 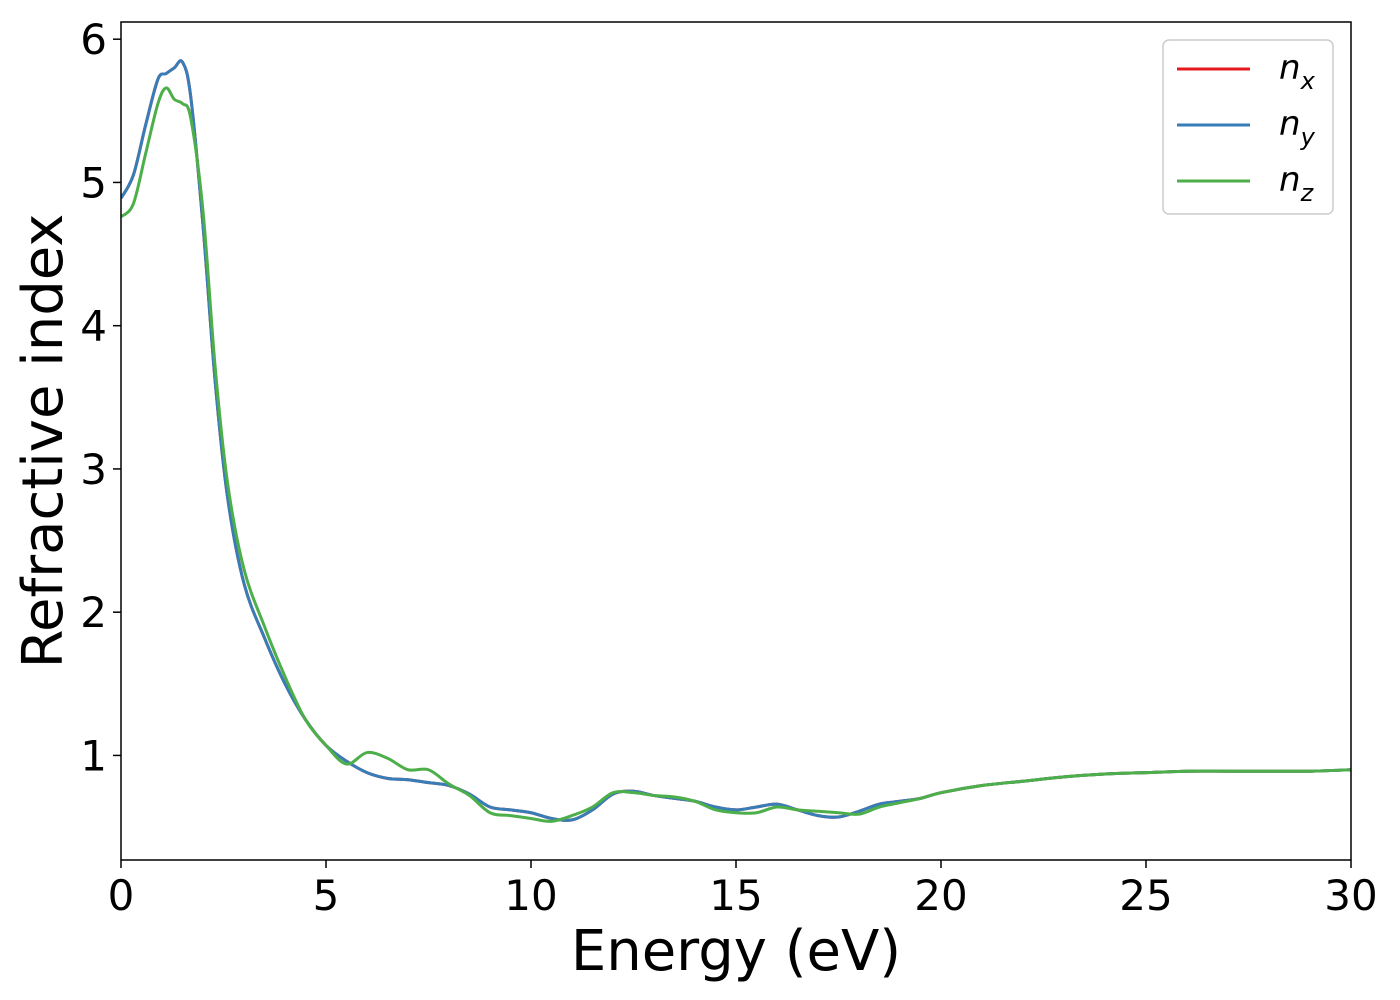 What do you see at coordinates (1307, 193) in the screenshot?
I see `legend-label-subscript: z` at bounding box center [1307, 193].